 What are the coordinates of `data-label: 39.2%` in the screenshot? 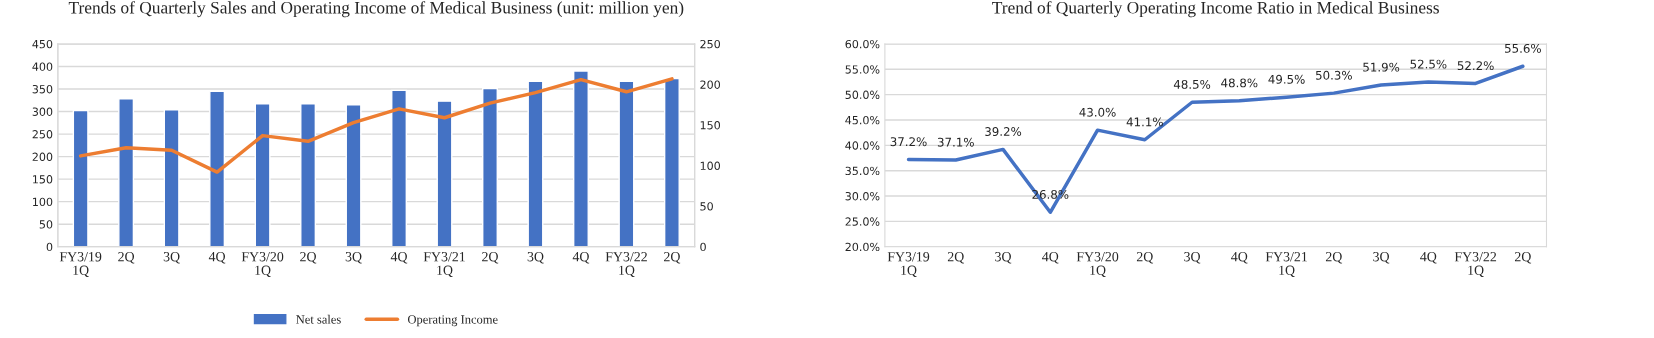 It's located at (1003, 131).